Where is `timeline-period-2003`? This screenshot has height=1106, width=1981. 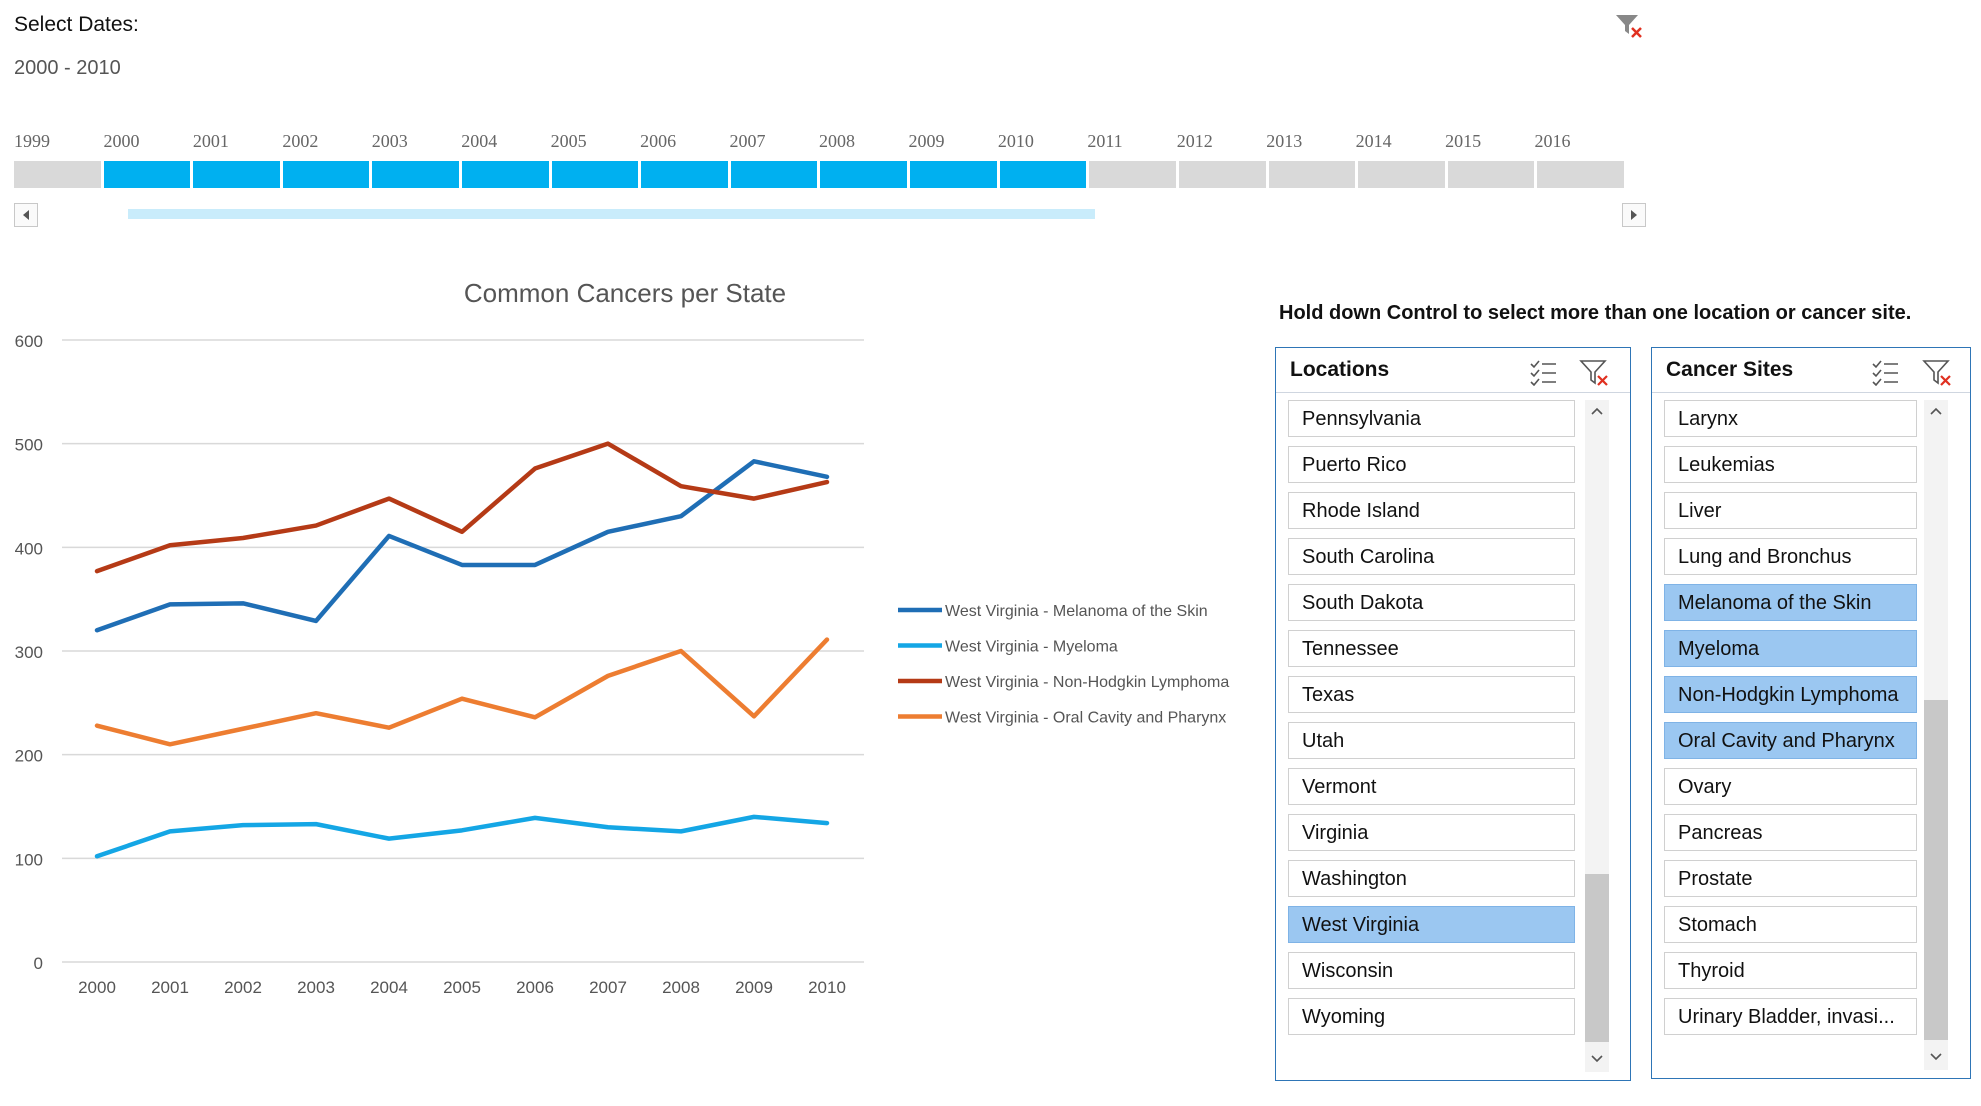
timeline-period-2003 is located at coordinates (416, 174).